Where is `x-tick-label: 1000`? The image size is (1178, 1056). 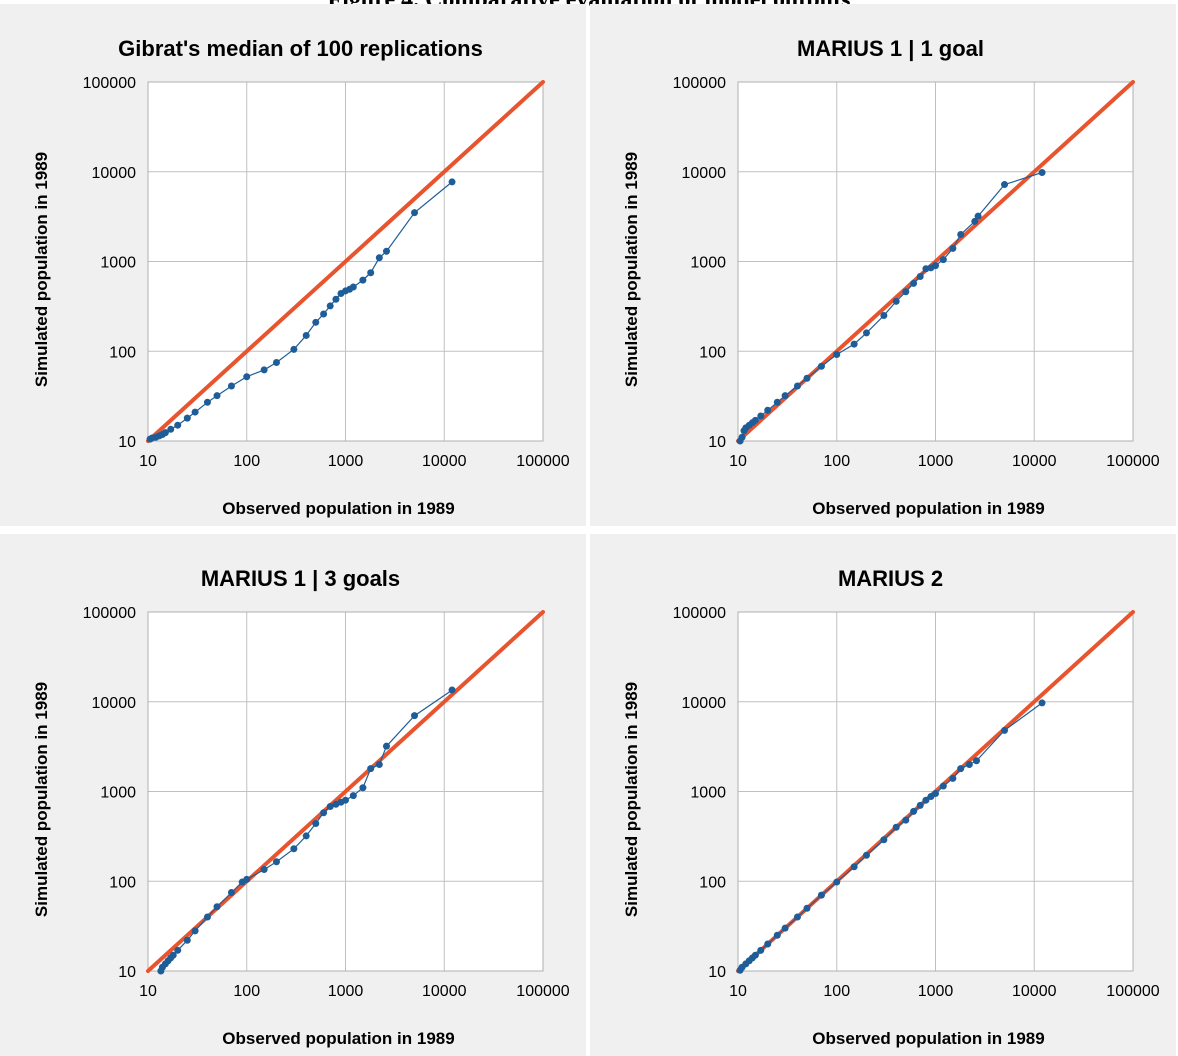 x-tick-label: 1000 is located at coordinates (346, 991).